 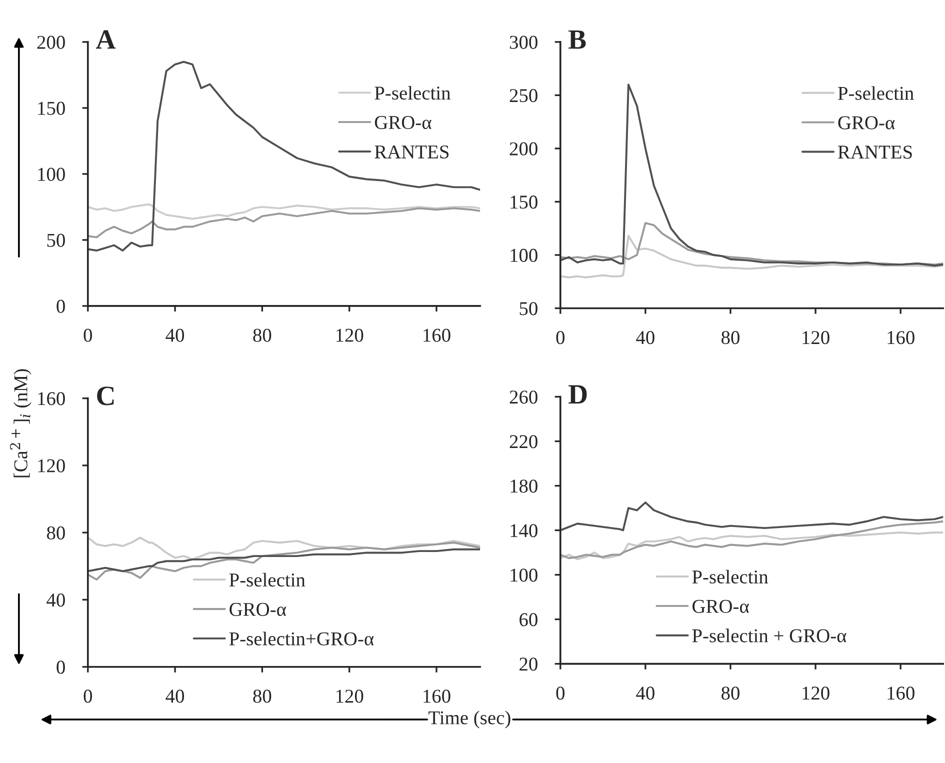 I want to click on y-tick-label: 20, so click(x=529, y=664).